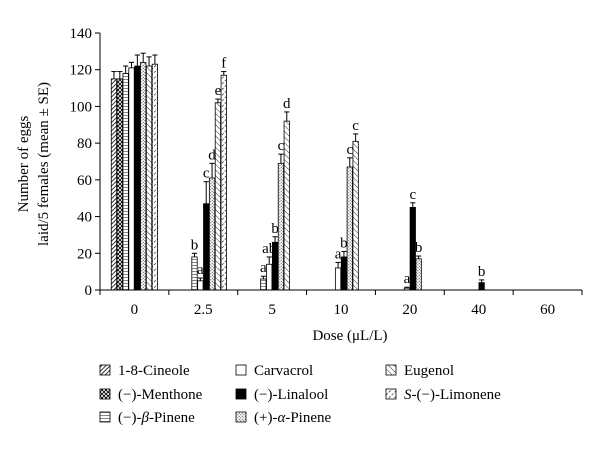  Describe the element at coordinates (292, 418) in the screenshot. I see `legend-label: (+)-α-Pinene` at that location.